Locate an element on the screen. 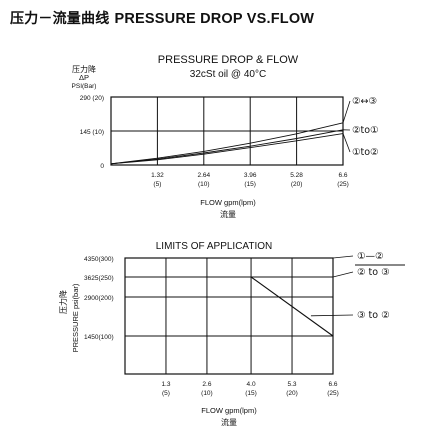  chart1-ylabel-symbol: ΔP is located at coordinates (84, 77).